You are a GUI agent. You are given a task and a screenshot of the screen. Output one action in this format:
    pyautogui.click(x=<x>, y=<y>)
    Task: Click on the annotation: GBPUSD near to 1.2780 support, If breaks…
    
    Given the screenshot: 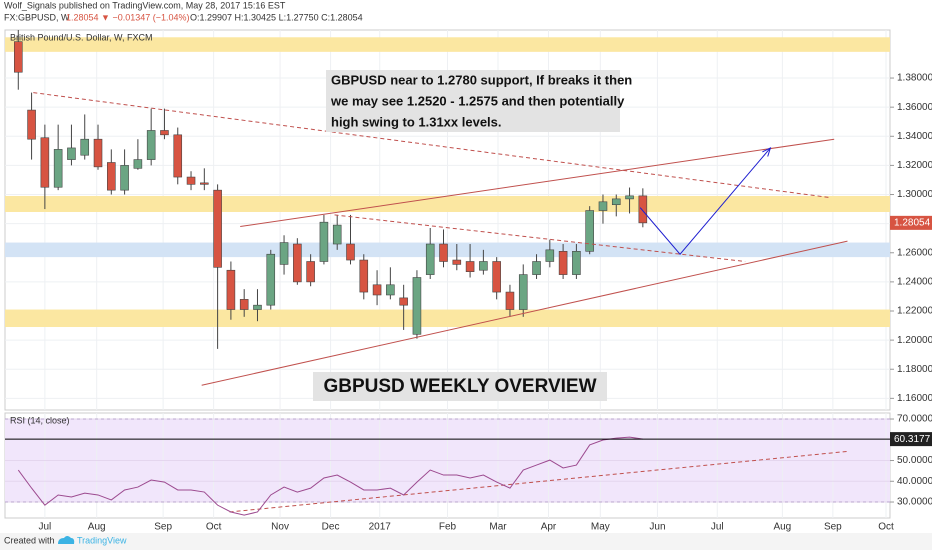 What is the action you would take?
    pyautogui.click(x=481, y=79)
    